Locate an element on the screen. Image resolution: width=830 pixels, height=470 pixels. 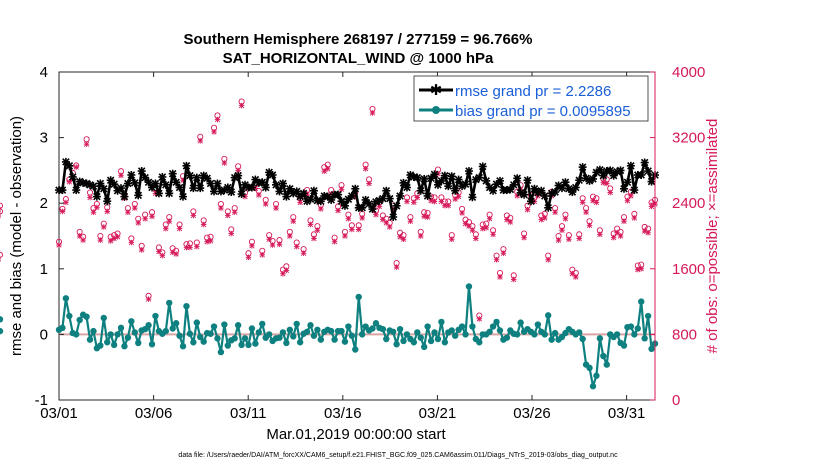
y-axis-right-label: # of obs: o=possible; ×=assimilated is located at coordinates (712, 236).